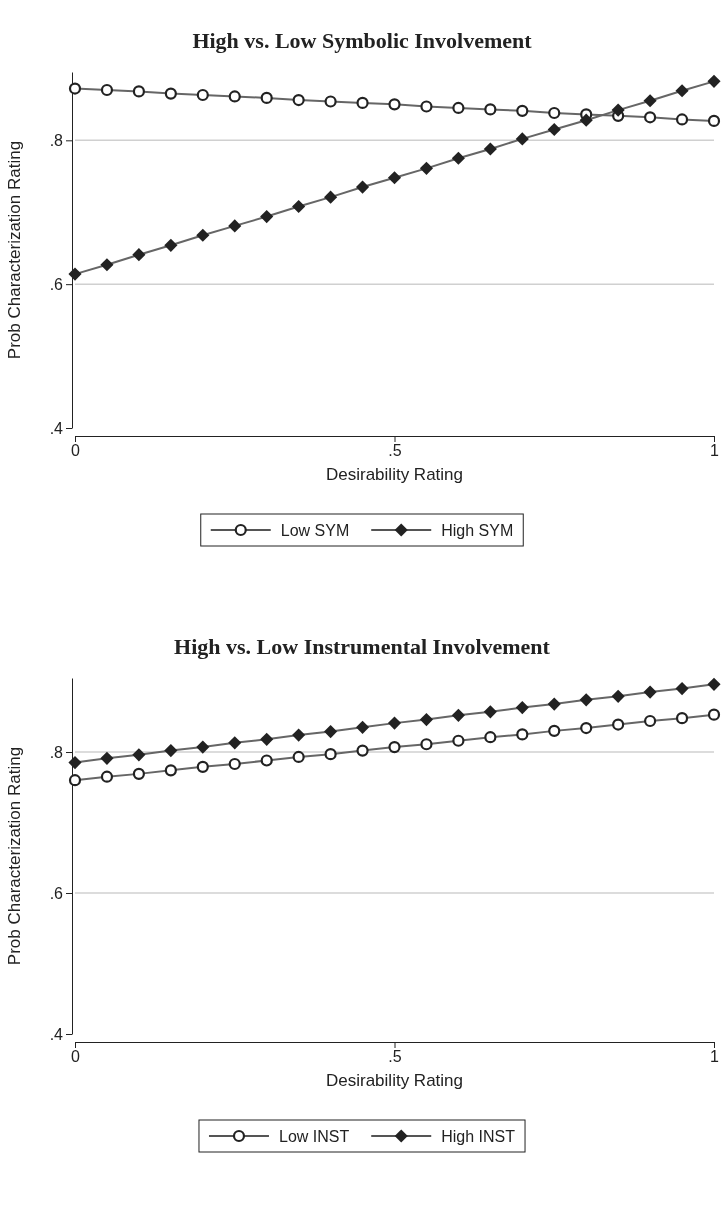  Describe the element at coordinates (315, 530) in the screenshot. I see `legend-label: Low SYM` at that location.